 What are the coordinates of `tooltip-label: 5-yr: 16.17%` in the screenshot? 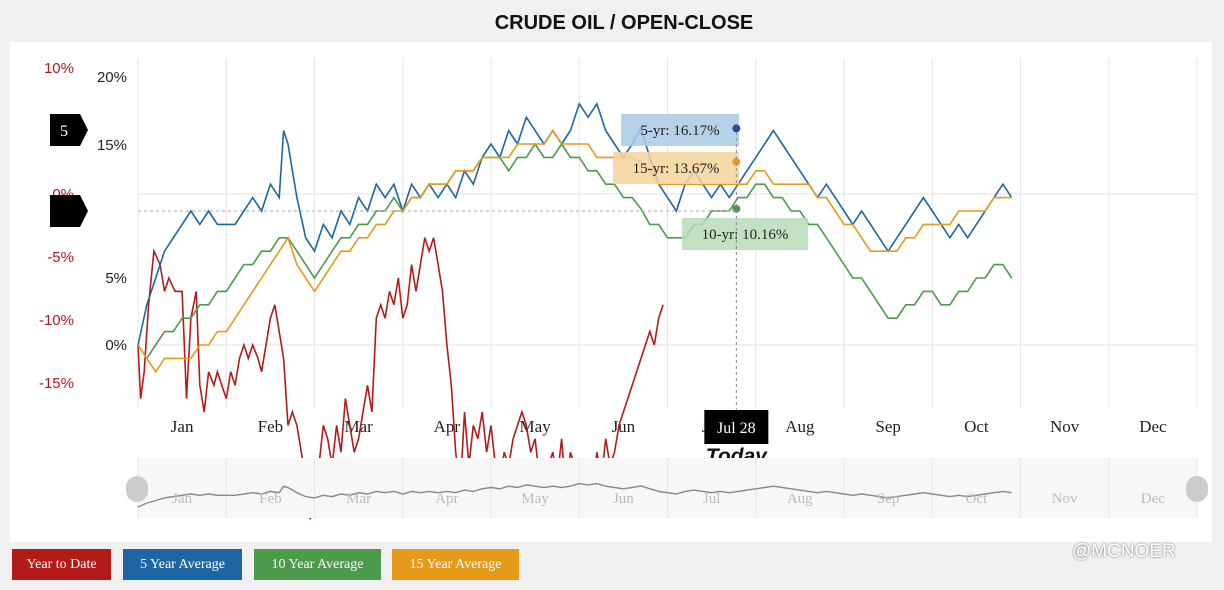 It's located at (679, 131).